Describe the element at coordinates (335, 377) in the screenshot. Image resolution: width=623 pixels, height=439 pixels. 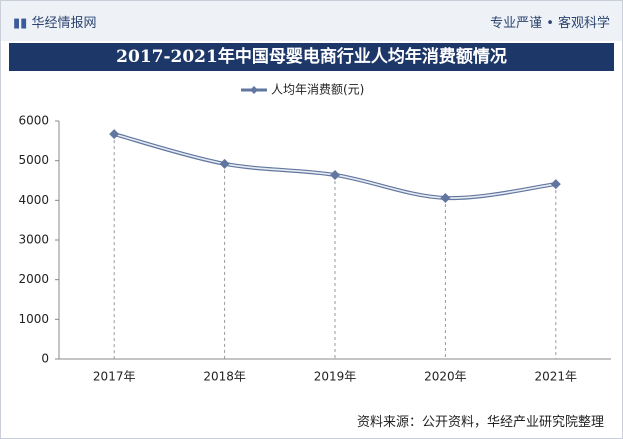
I see `x-tick-label: 2019年` at that location.